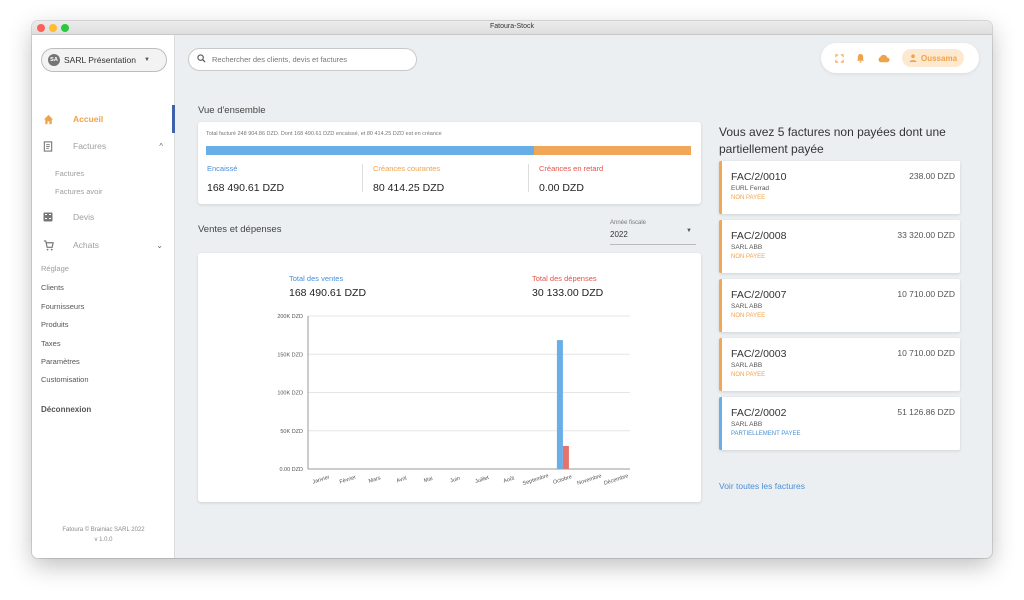 This screenshot has width=1024, height=600. Describe the element at coordinates (290, 394) in the screenshot. I see `y-tick-label: 100K DZD` at that location.